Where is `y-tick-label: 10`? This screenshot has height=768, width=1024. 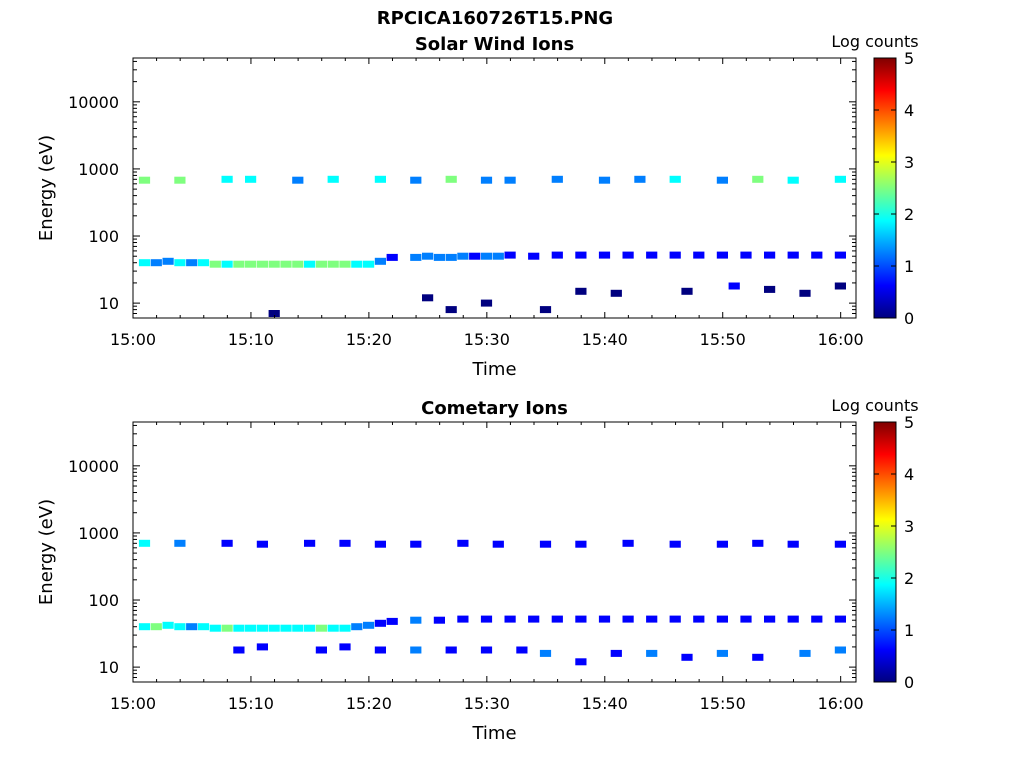
y-tick-label: 10 is located at coordinates (109, 303).